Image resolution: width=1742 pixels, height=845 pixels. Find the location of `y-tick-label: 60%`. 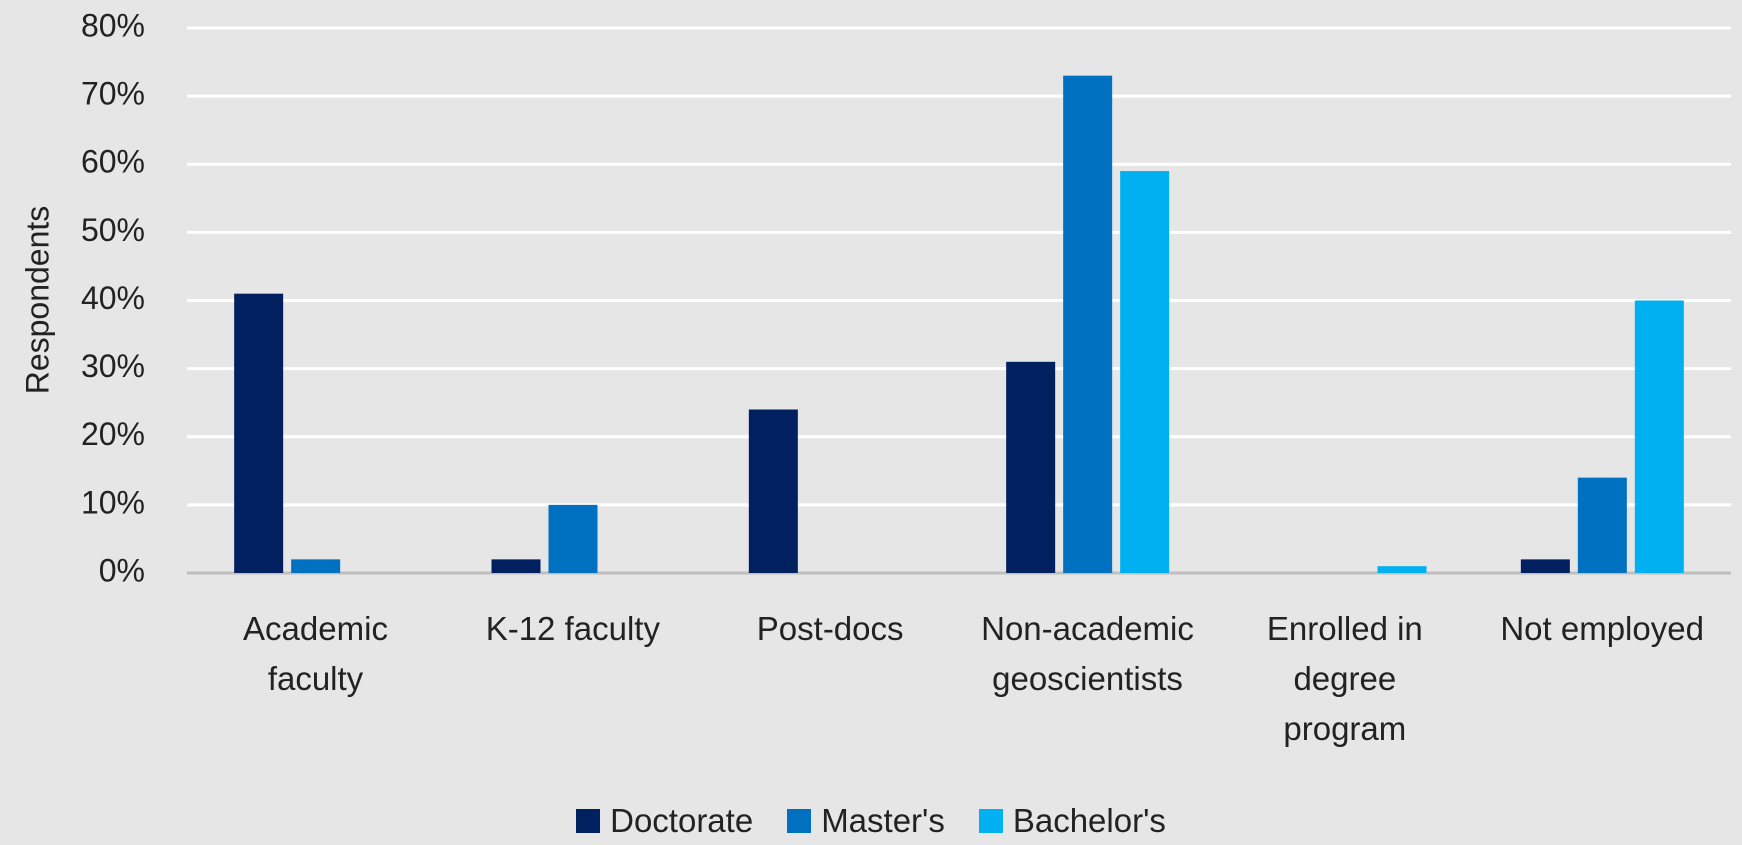

y-tick-label: 60% is located at coordinates (113, 162).